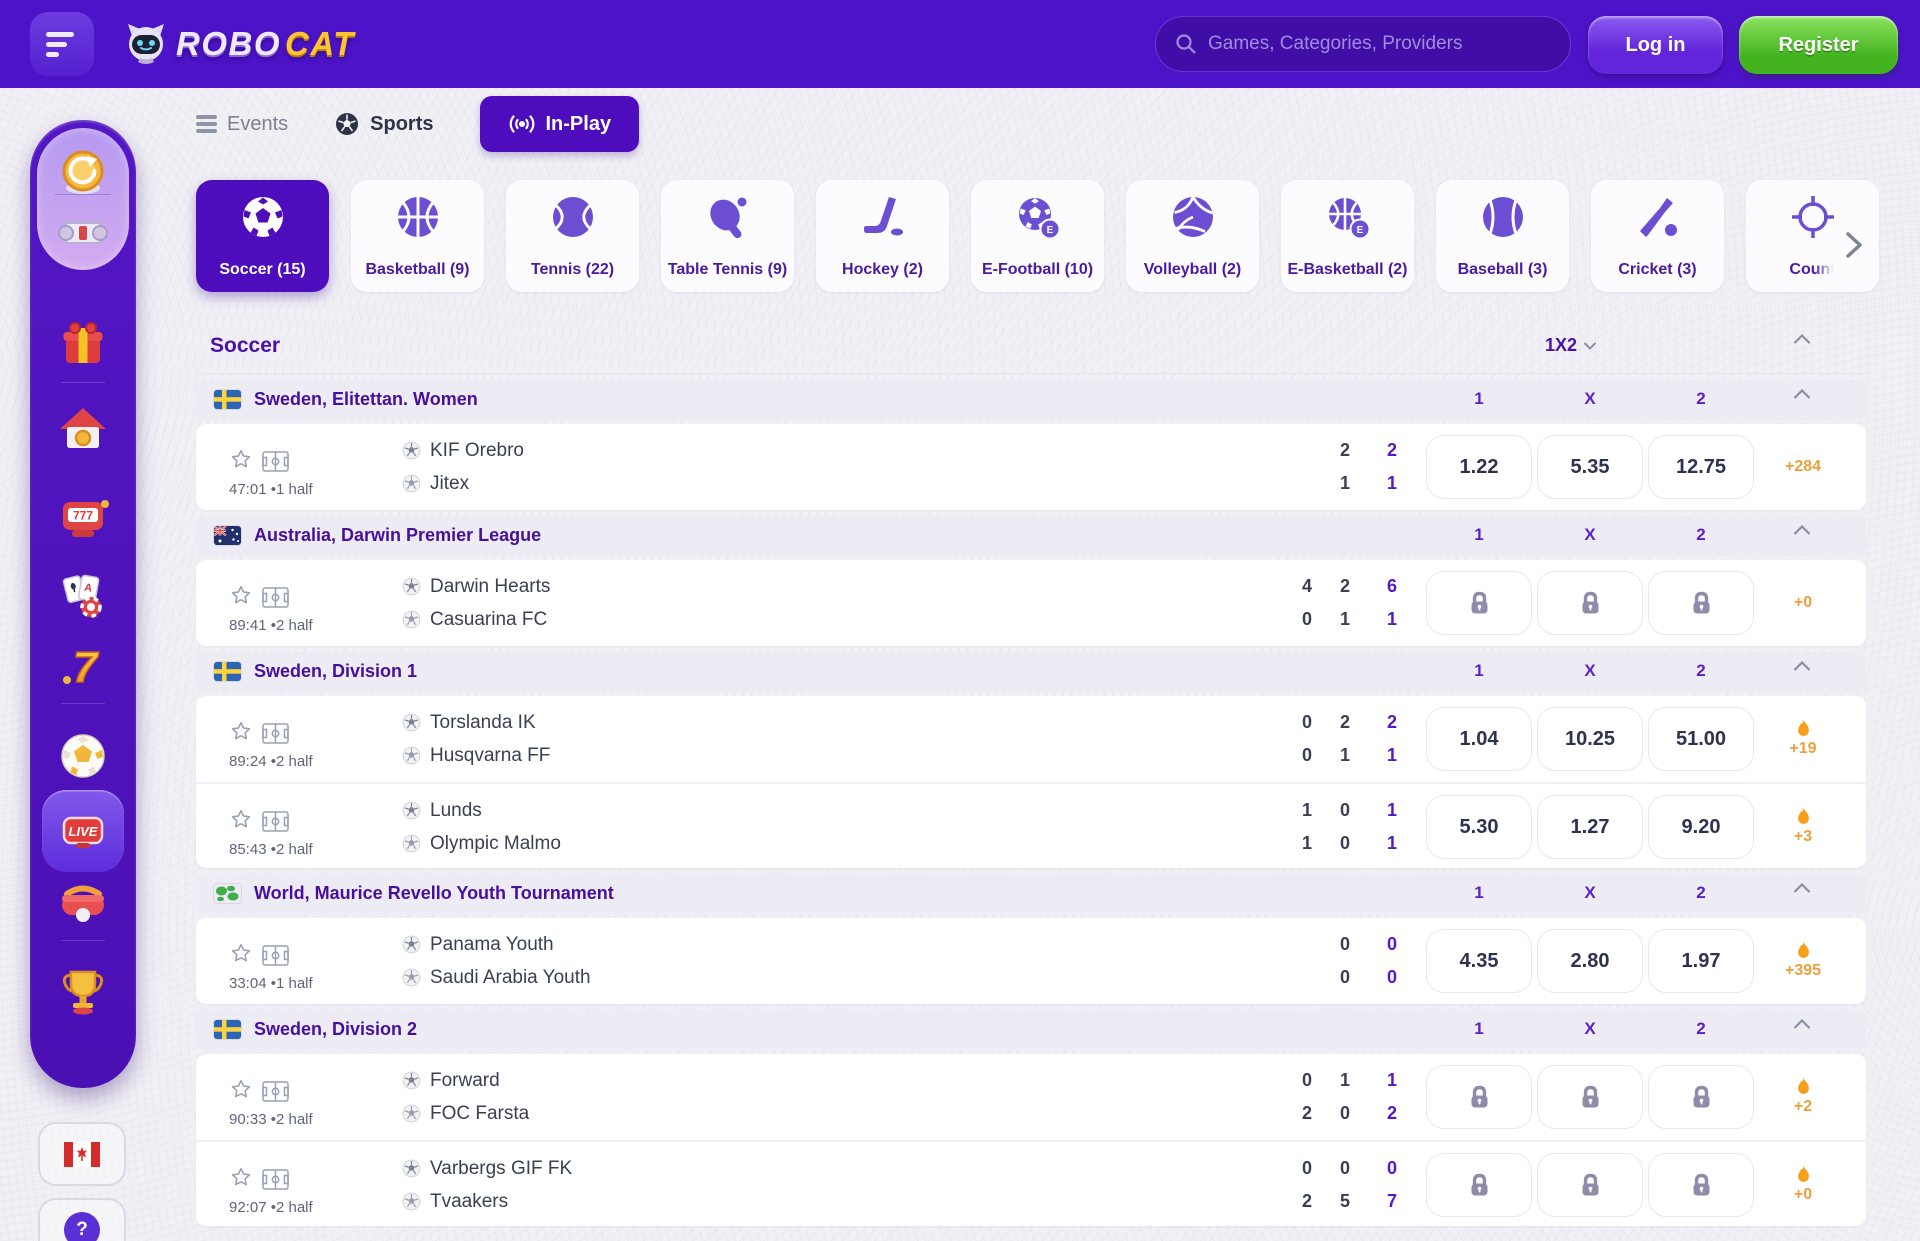  Describe the element at coordinates (1192, 236) in the screenshot. I see `sport-chip-volleyball: Volleyball (2)` at that location.